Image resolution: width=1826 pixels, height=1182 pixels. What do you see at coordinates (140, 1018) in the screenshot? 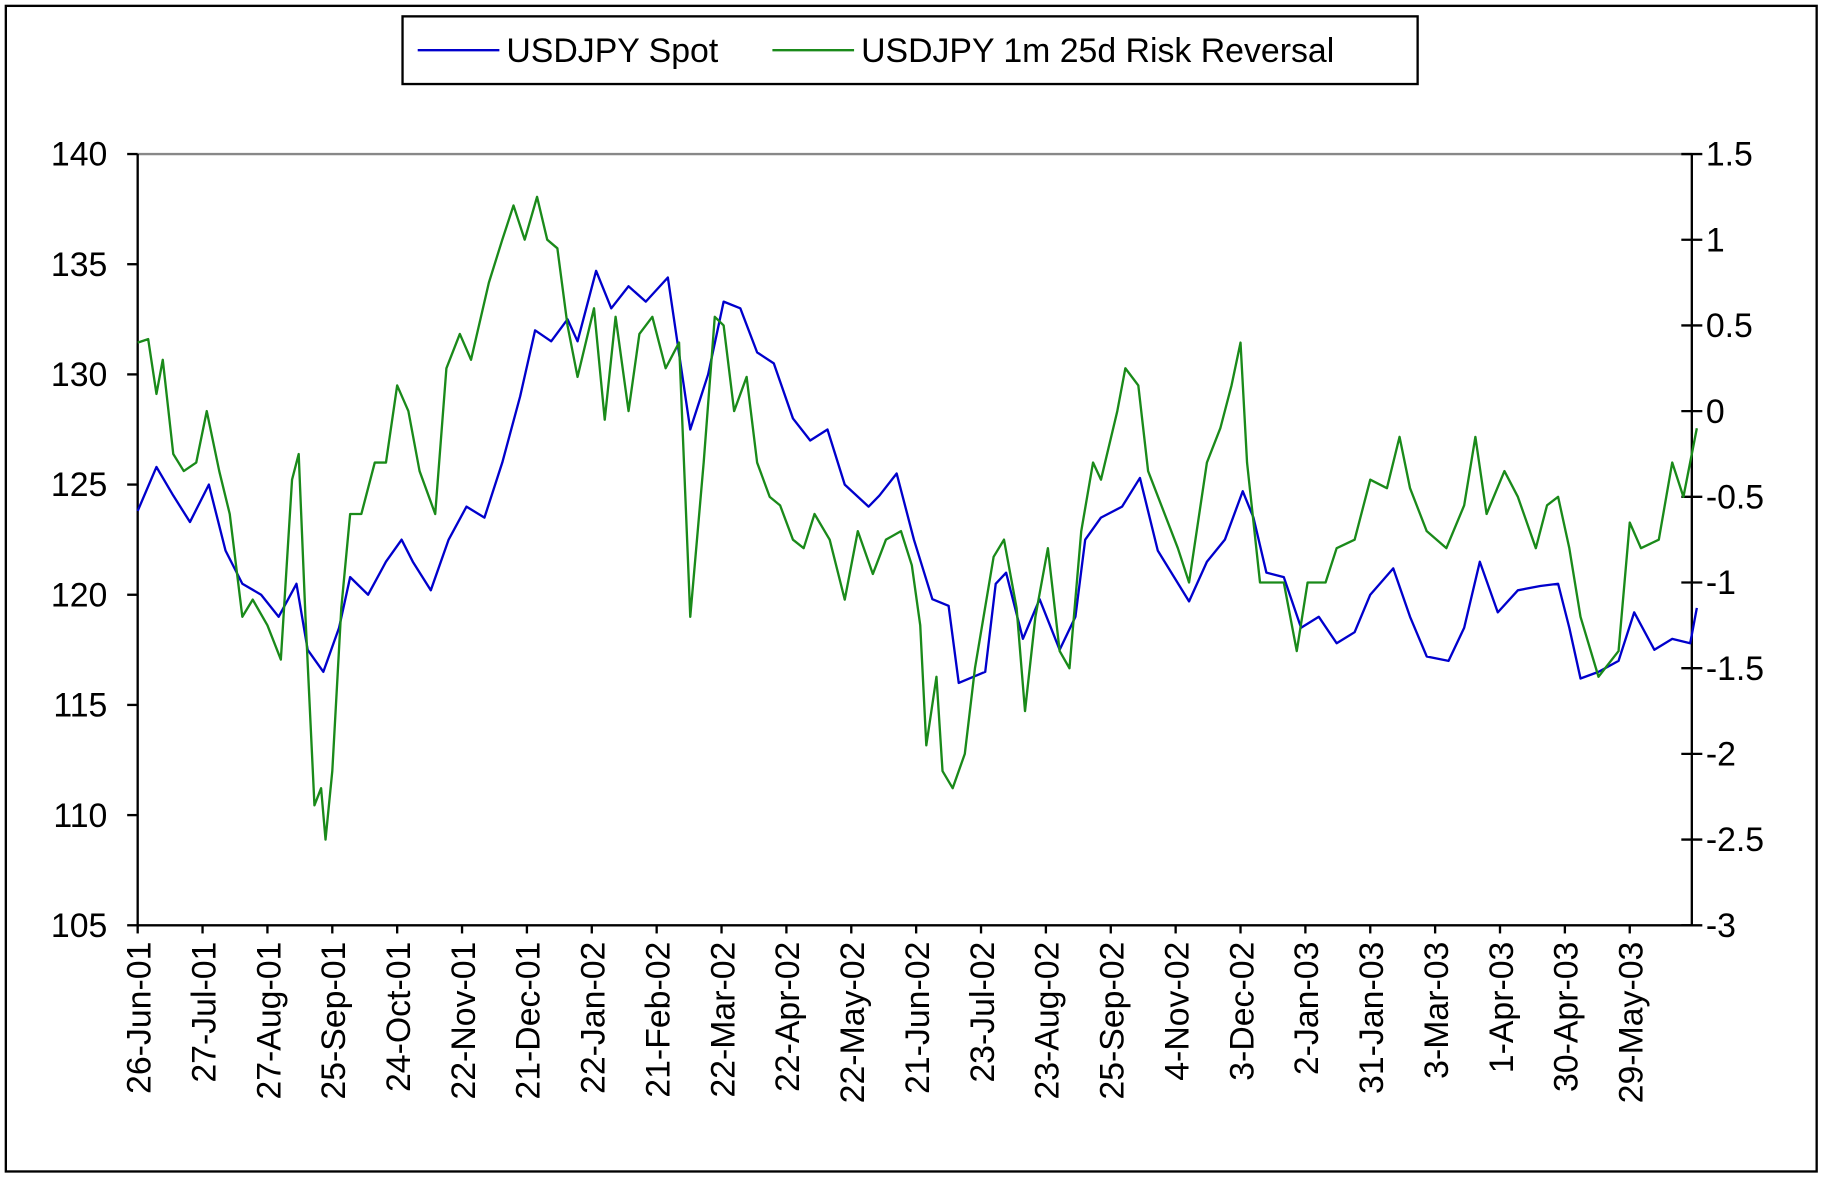
I see `x-tick-label: 26-Jun-01` at bounding box center [140, 1018].